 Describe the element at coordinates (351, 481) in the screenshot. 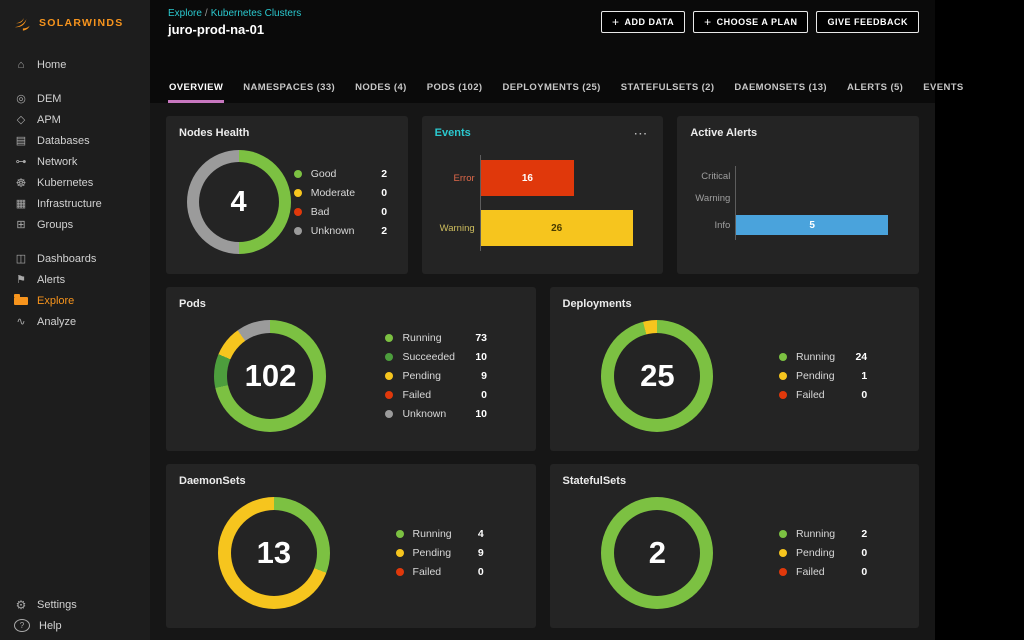

I see `card-header: DaemonSets` at that location.